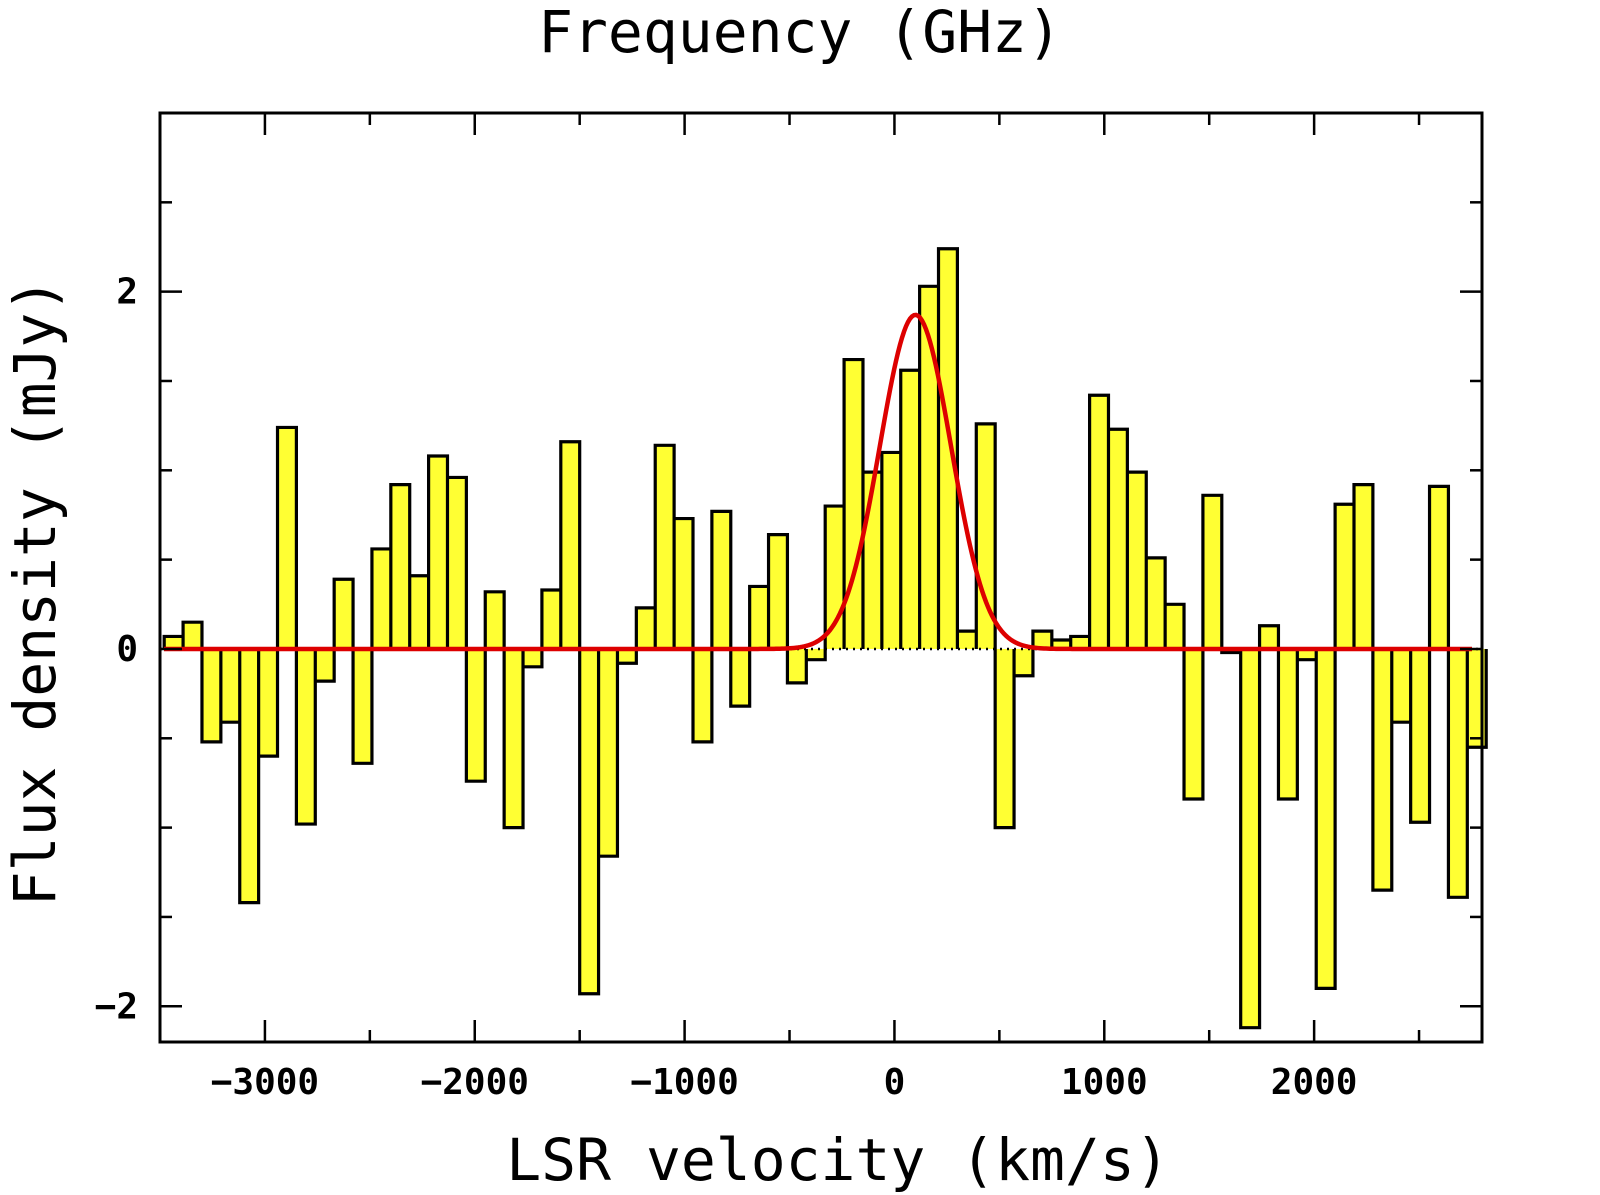 This screenshot has height=1195, width=1600. I want to click on y-tick-labels: −2 0 2, so click(116, 650).